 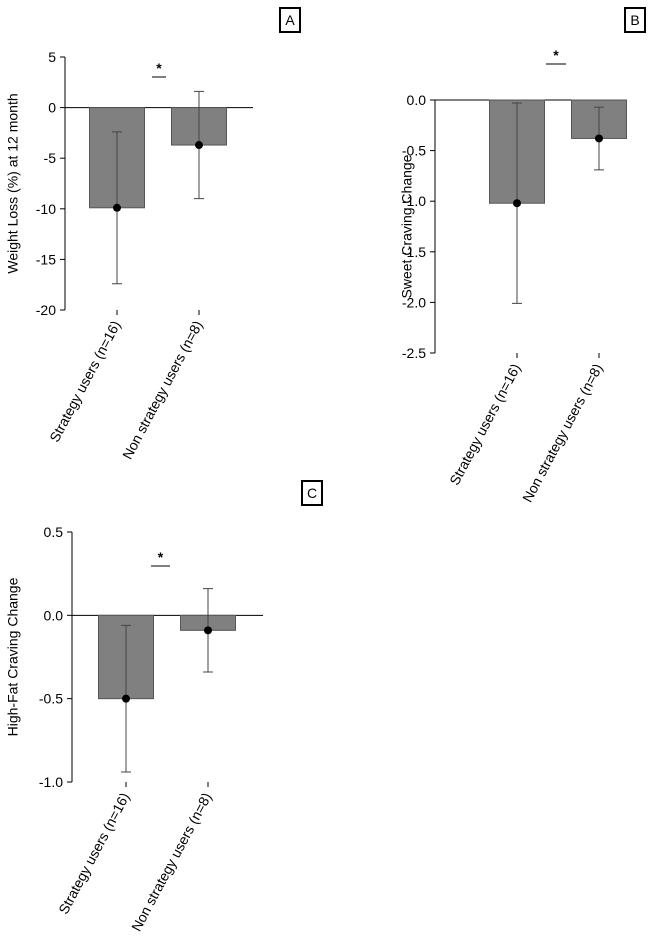 I want to click on y-tick-label: 0.5, so click(x=54, y=532).